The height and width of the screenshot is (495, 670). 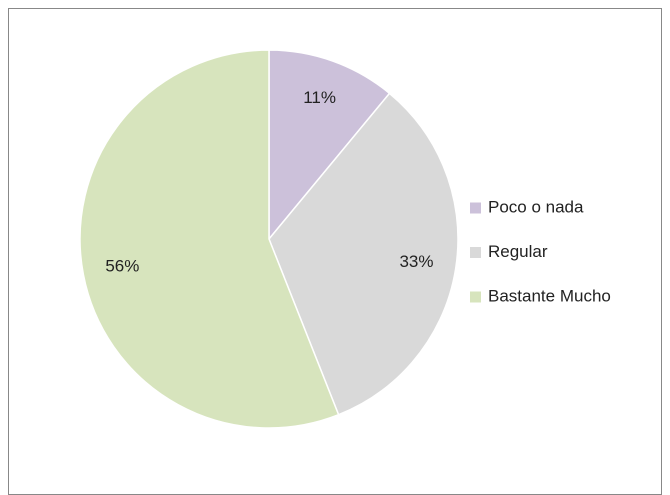 I want to click on legend-label: Bastante Mucho, so click(x=549, y=295).